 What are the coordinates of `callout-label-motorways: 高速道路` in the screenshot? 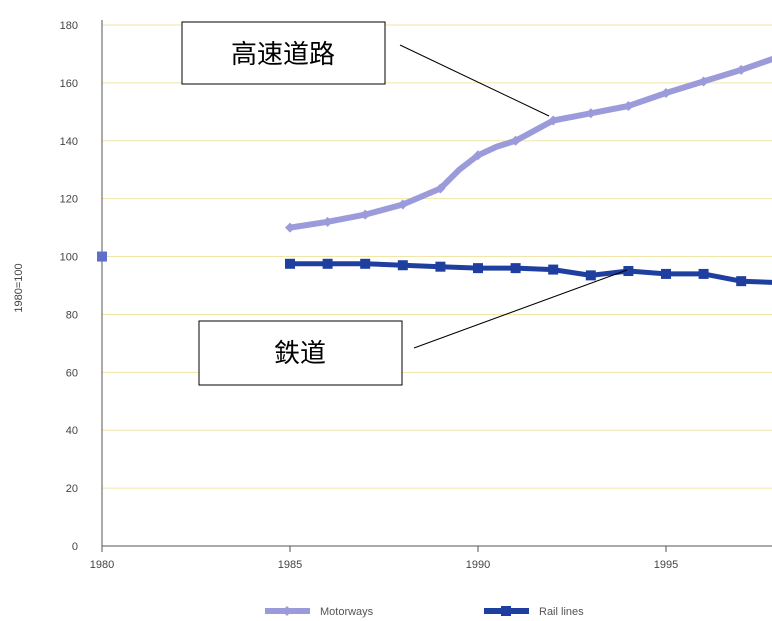 It's located at (283, 55).